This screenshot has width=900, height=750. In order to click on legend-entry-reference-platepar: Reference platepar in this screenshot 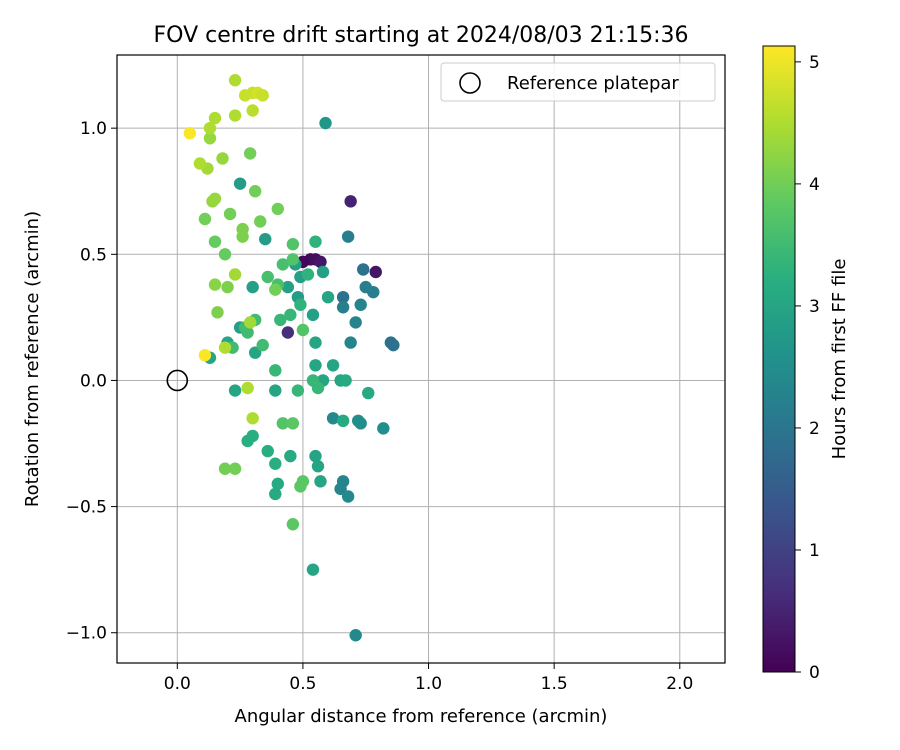, I will do `click(593, 83)`.